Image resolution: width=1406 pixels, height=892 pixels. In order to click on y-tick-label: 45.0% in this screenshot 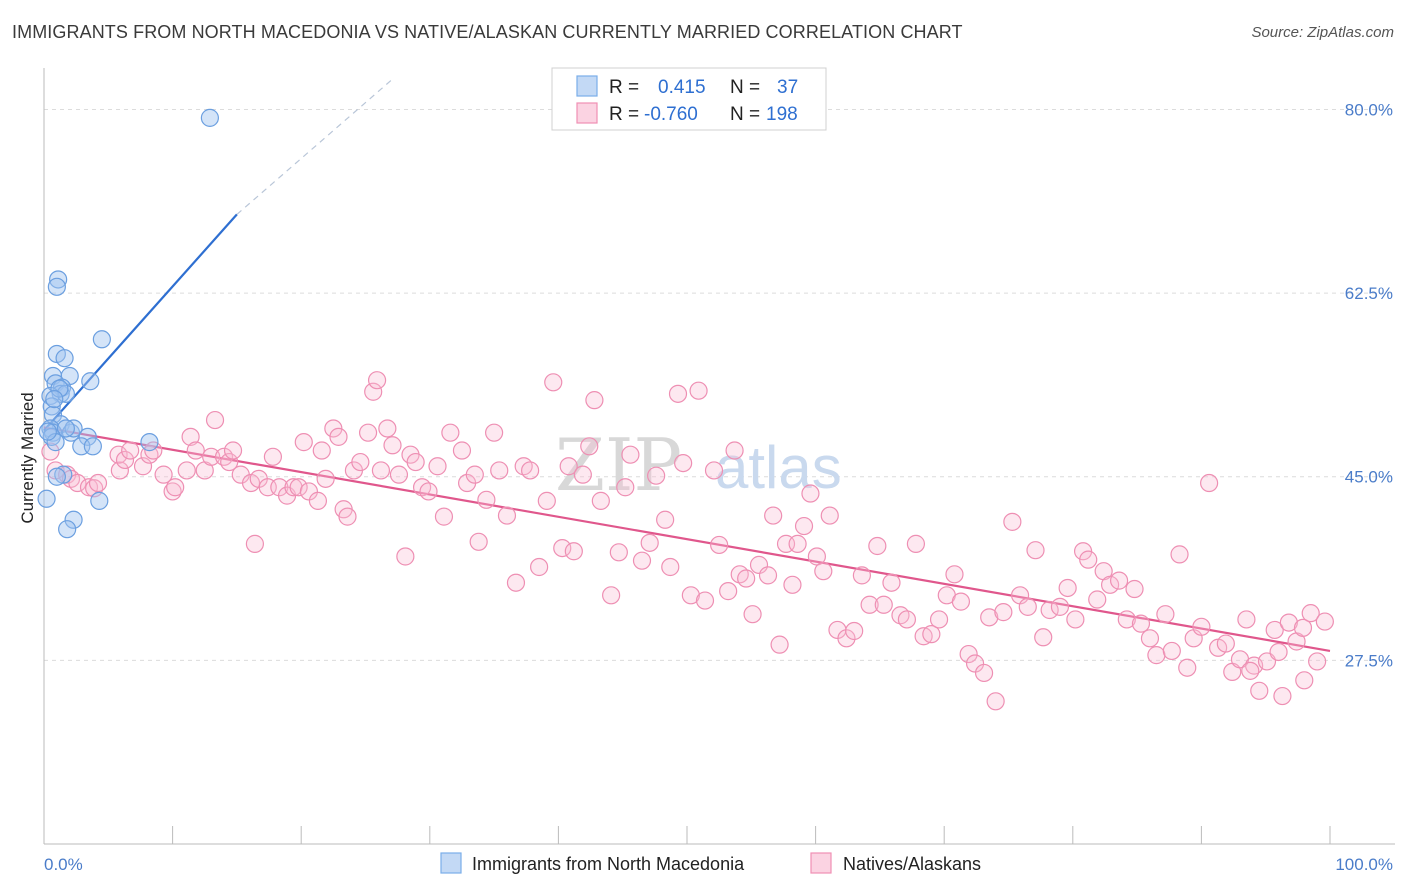, I will do `click(1369, 477)`.